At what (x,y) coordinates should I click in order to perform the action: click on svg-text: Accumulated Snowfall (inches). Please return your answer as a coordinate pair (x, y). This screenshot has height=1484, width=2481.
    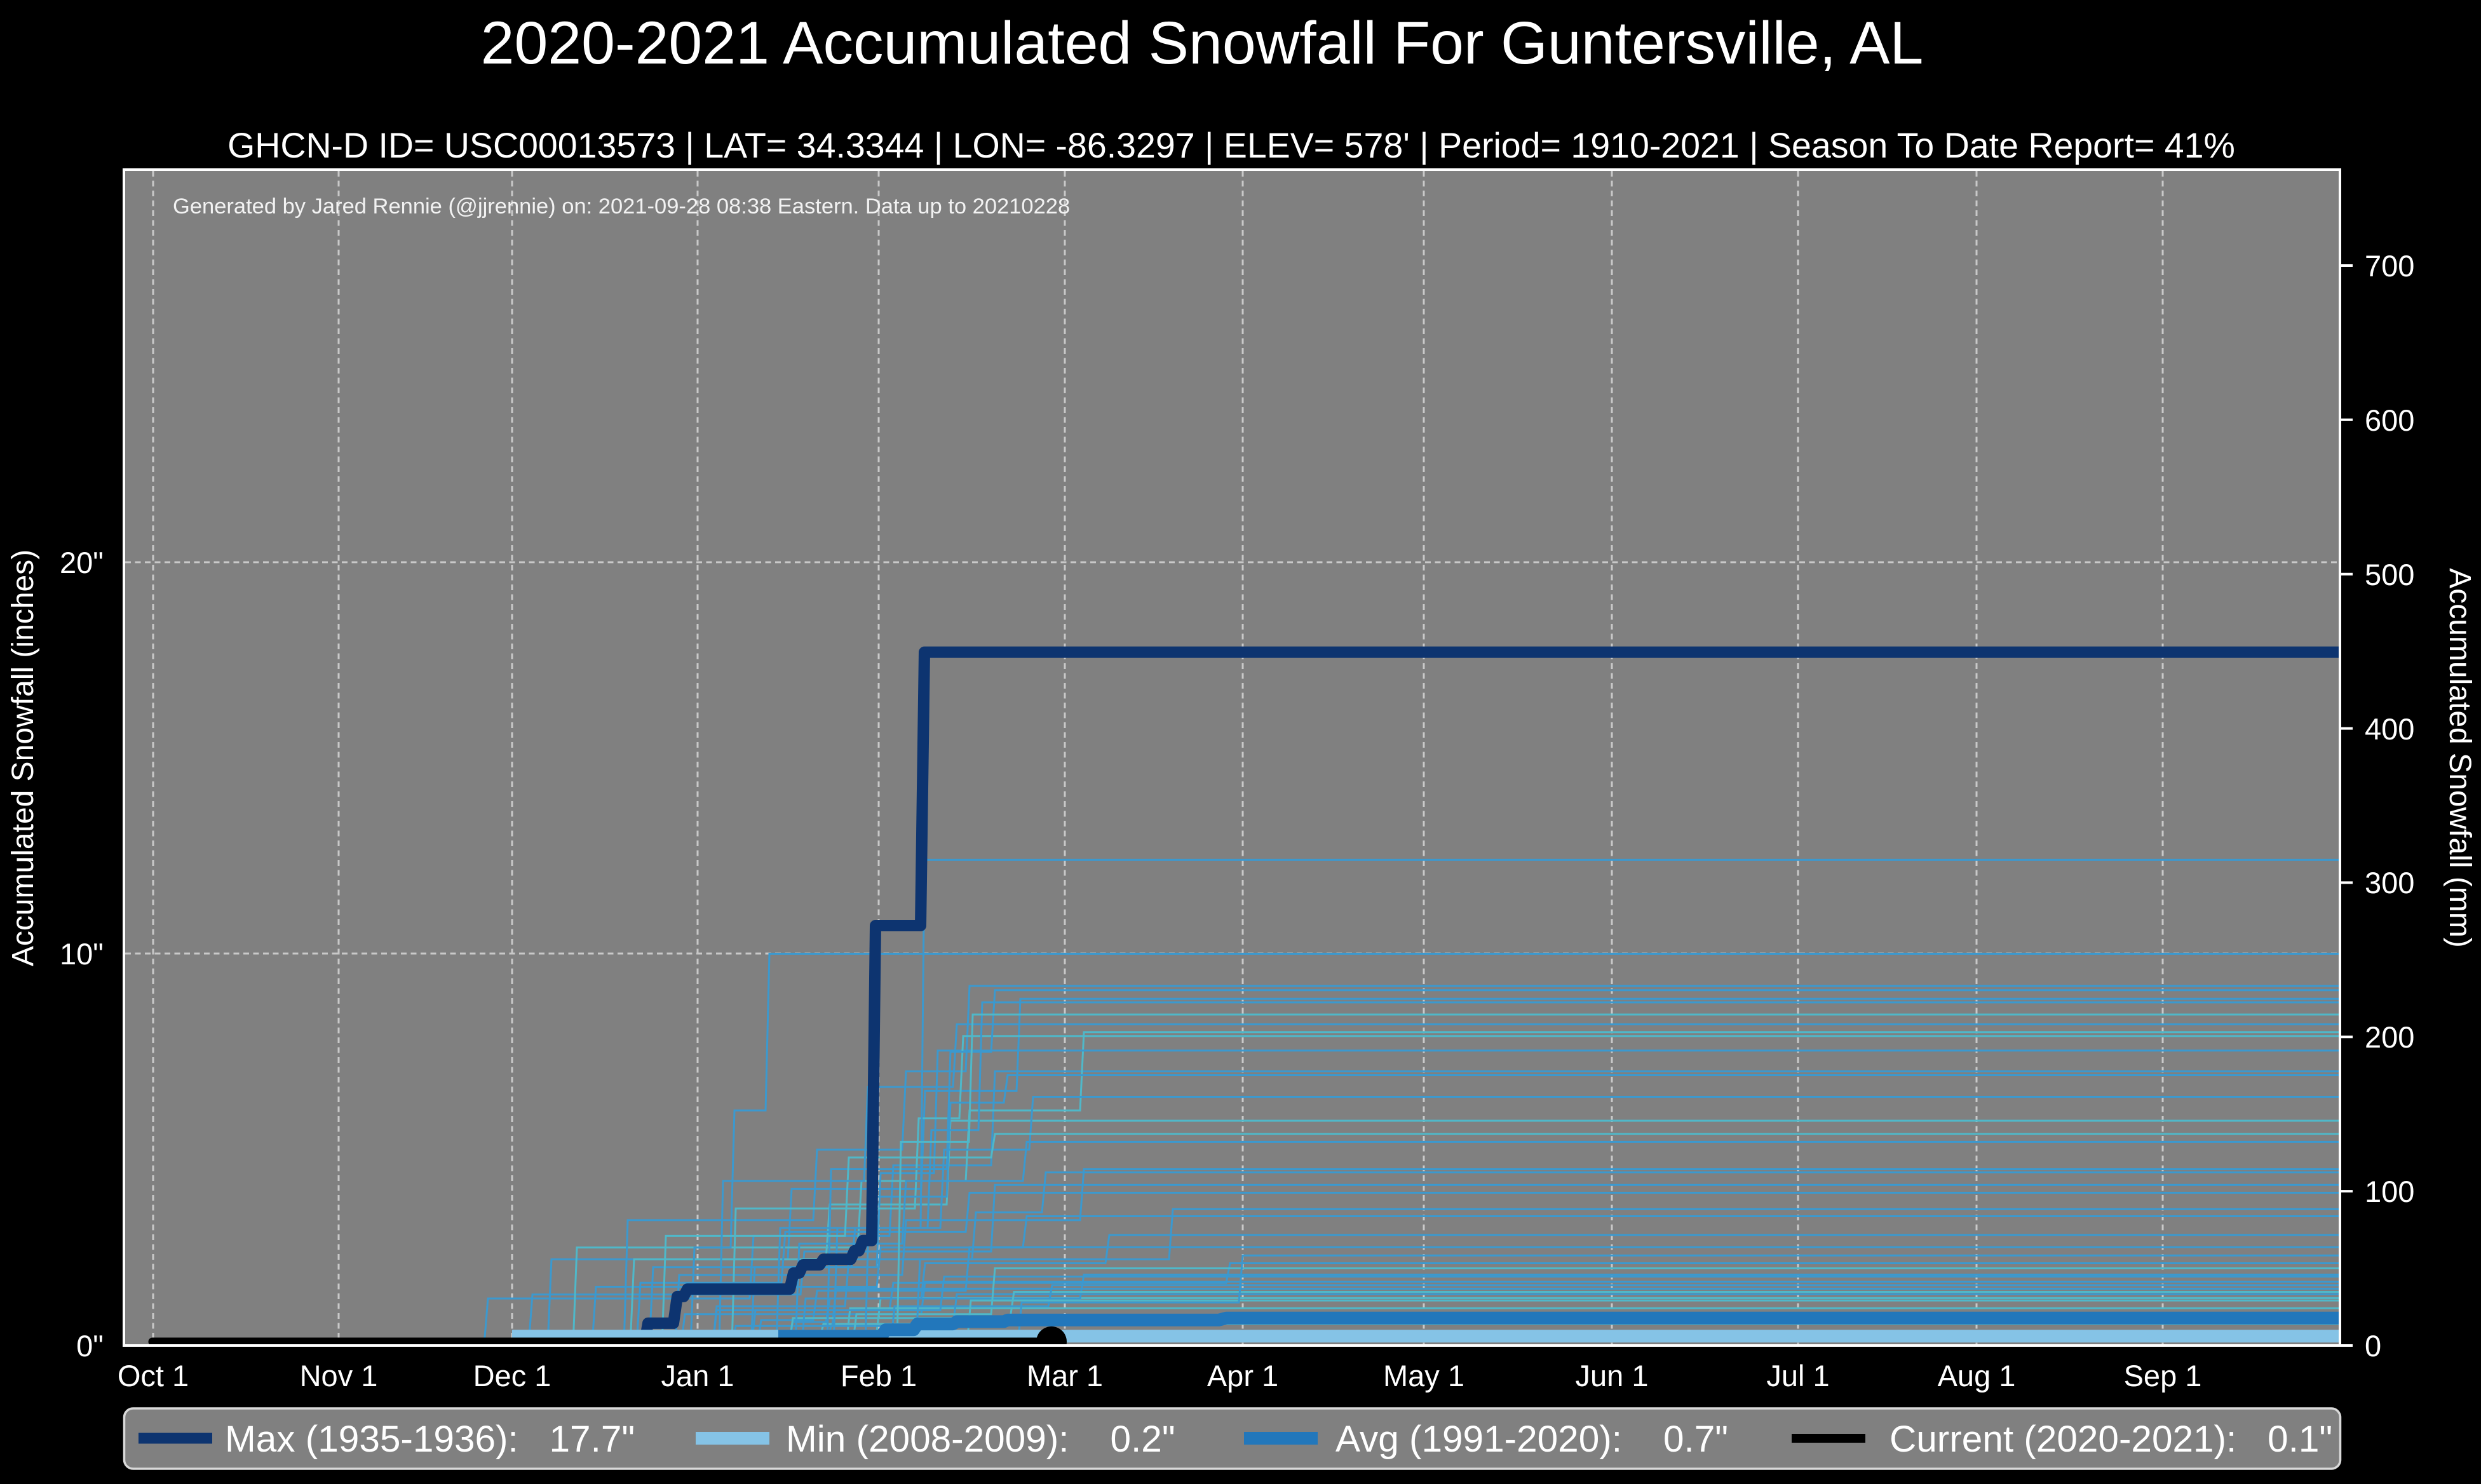
    Looking at the image, I should click on (23, 758).